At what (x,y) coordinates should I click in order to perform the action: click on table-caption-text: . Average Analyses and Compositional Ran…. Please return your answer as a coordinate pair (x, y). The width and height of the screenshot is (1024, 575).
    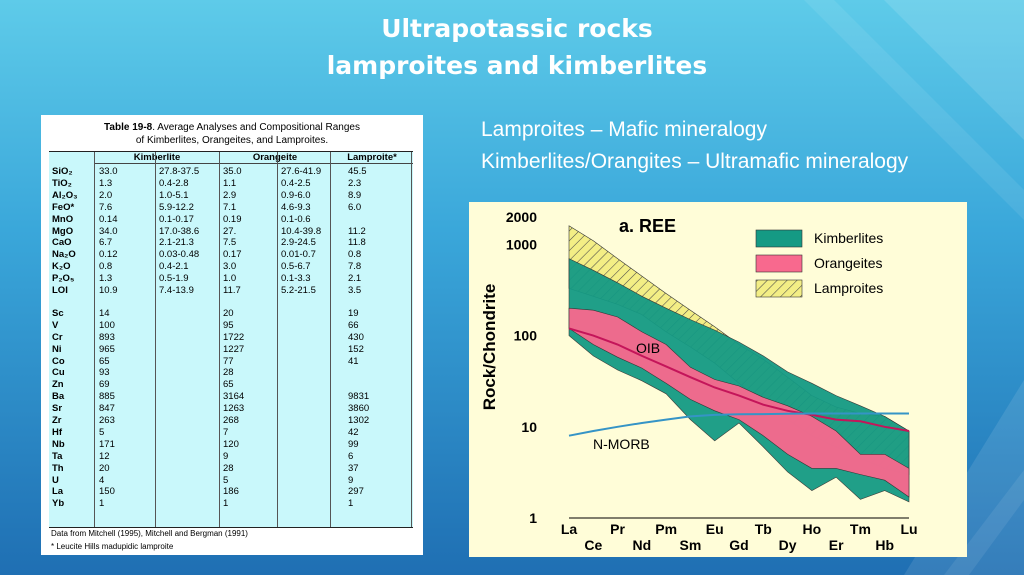
    Looking at the image, I should click on (256, 127).